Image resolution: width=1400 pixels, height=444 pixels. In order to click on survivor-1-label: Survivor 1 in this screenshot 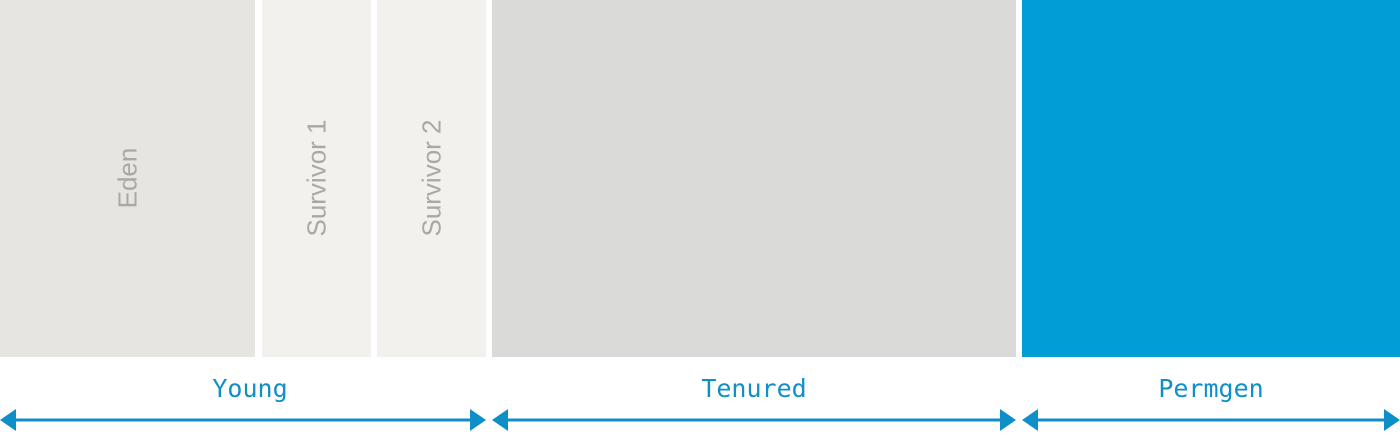, I will do `click(316, 178)`.